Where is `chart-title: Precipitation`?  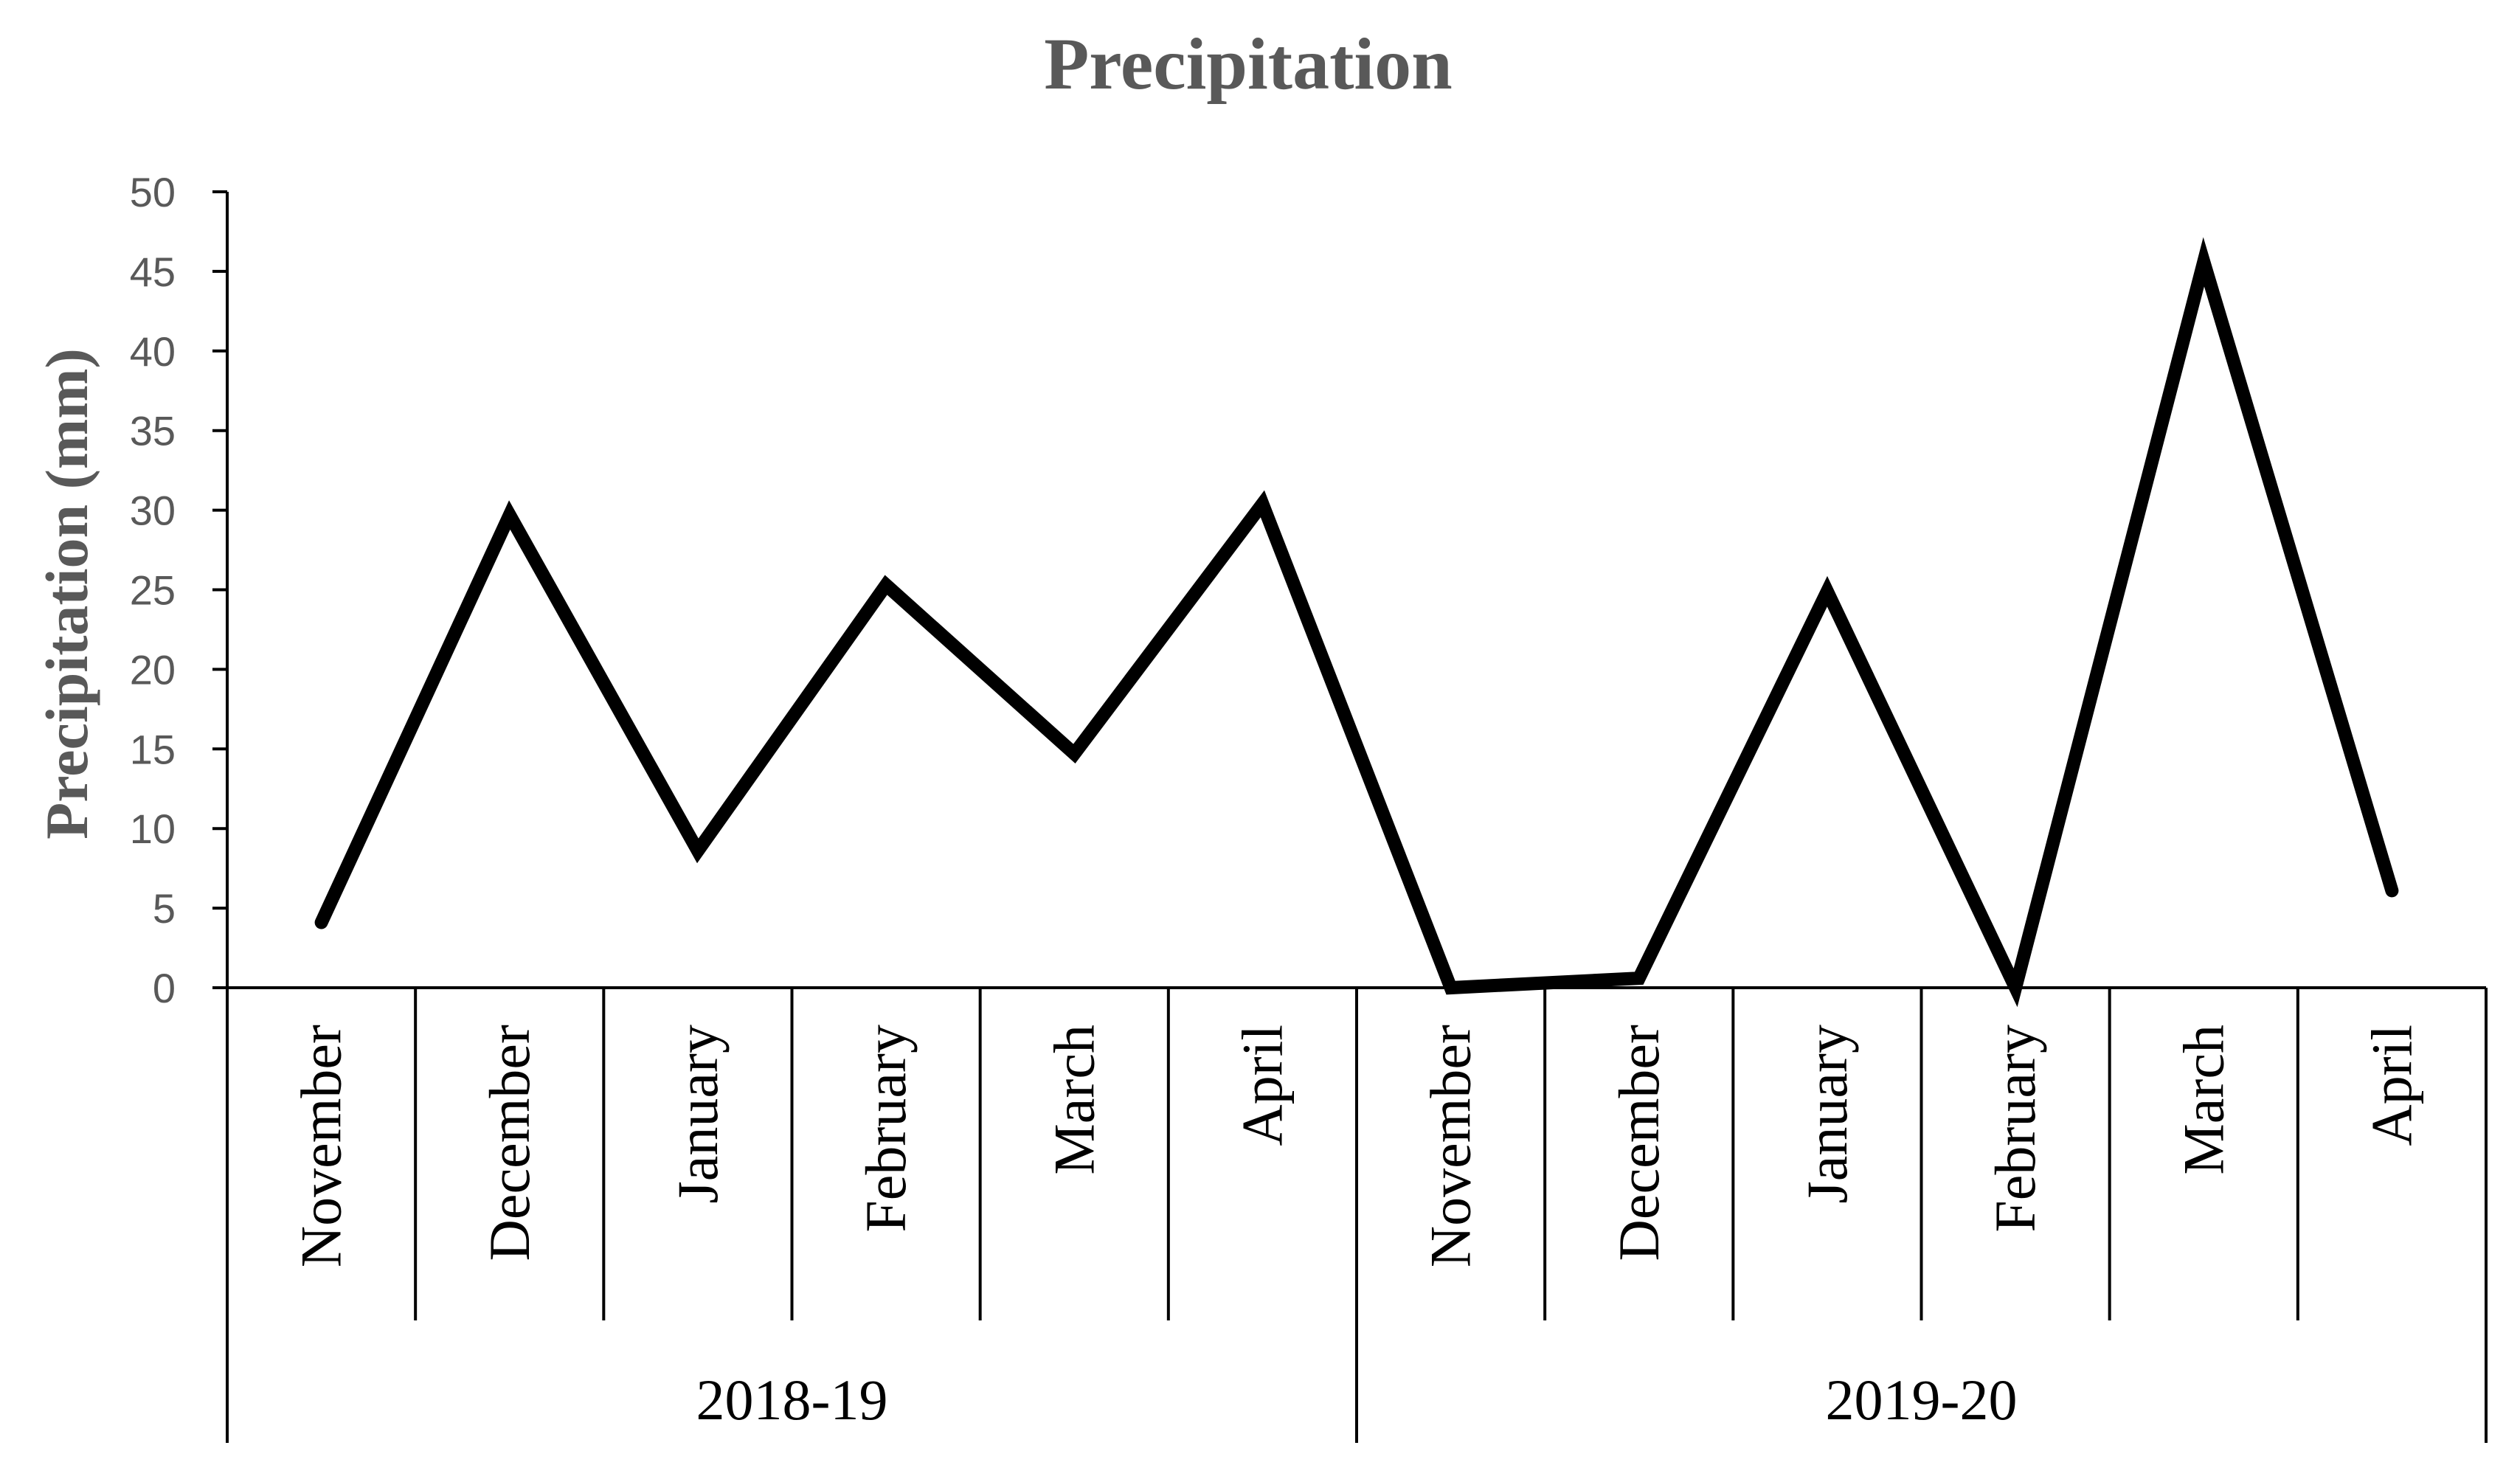 chart-title: Precipitation is located at coordinates (1249, 64).